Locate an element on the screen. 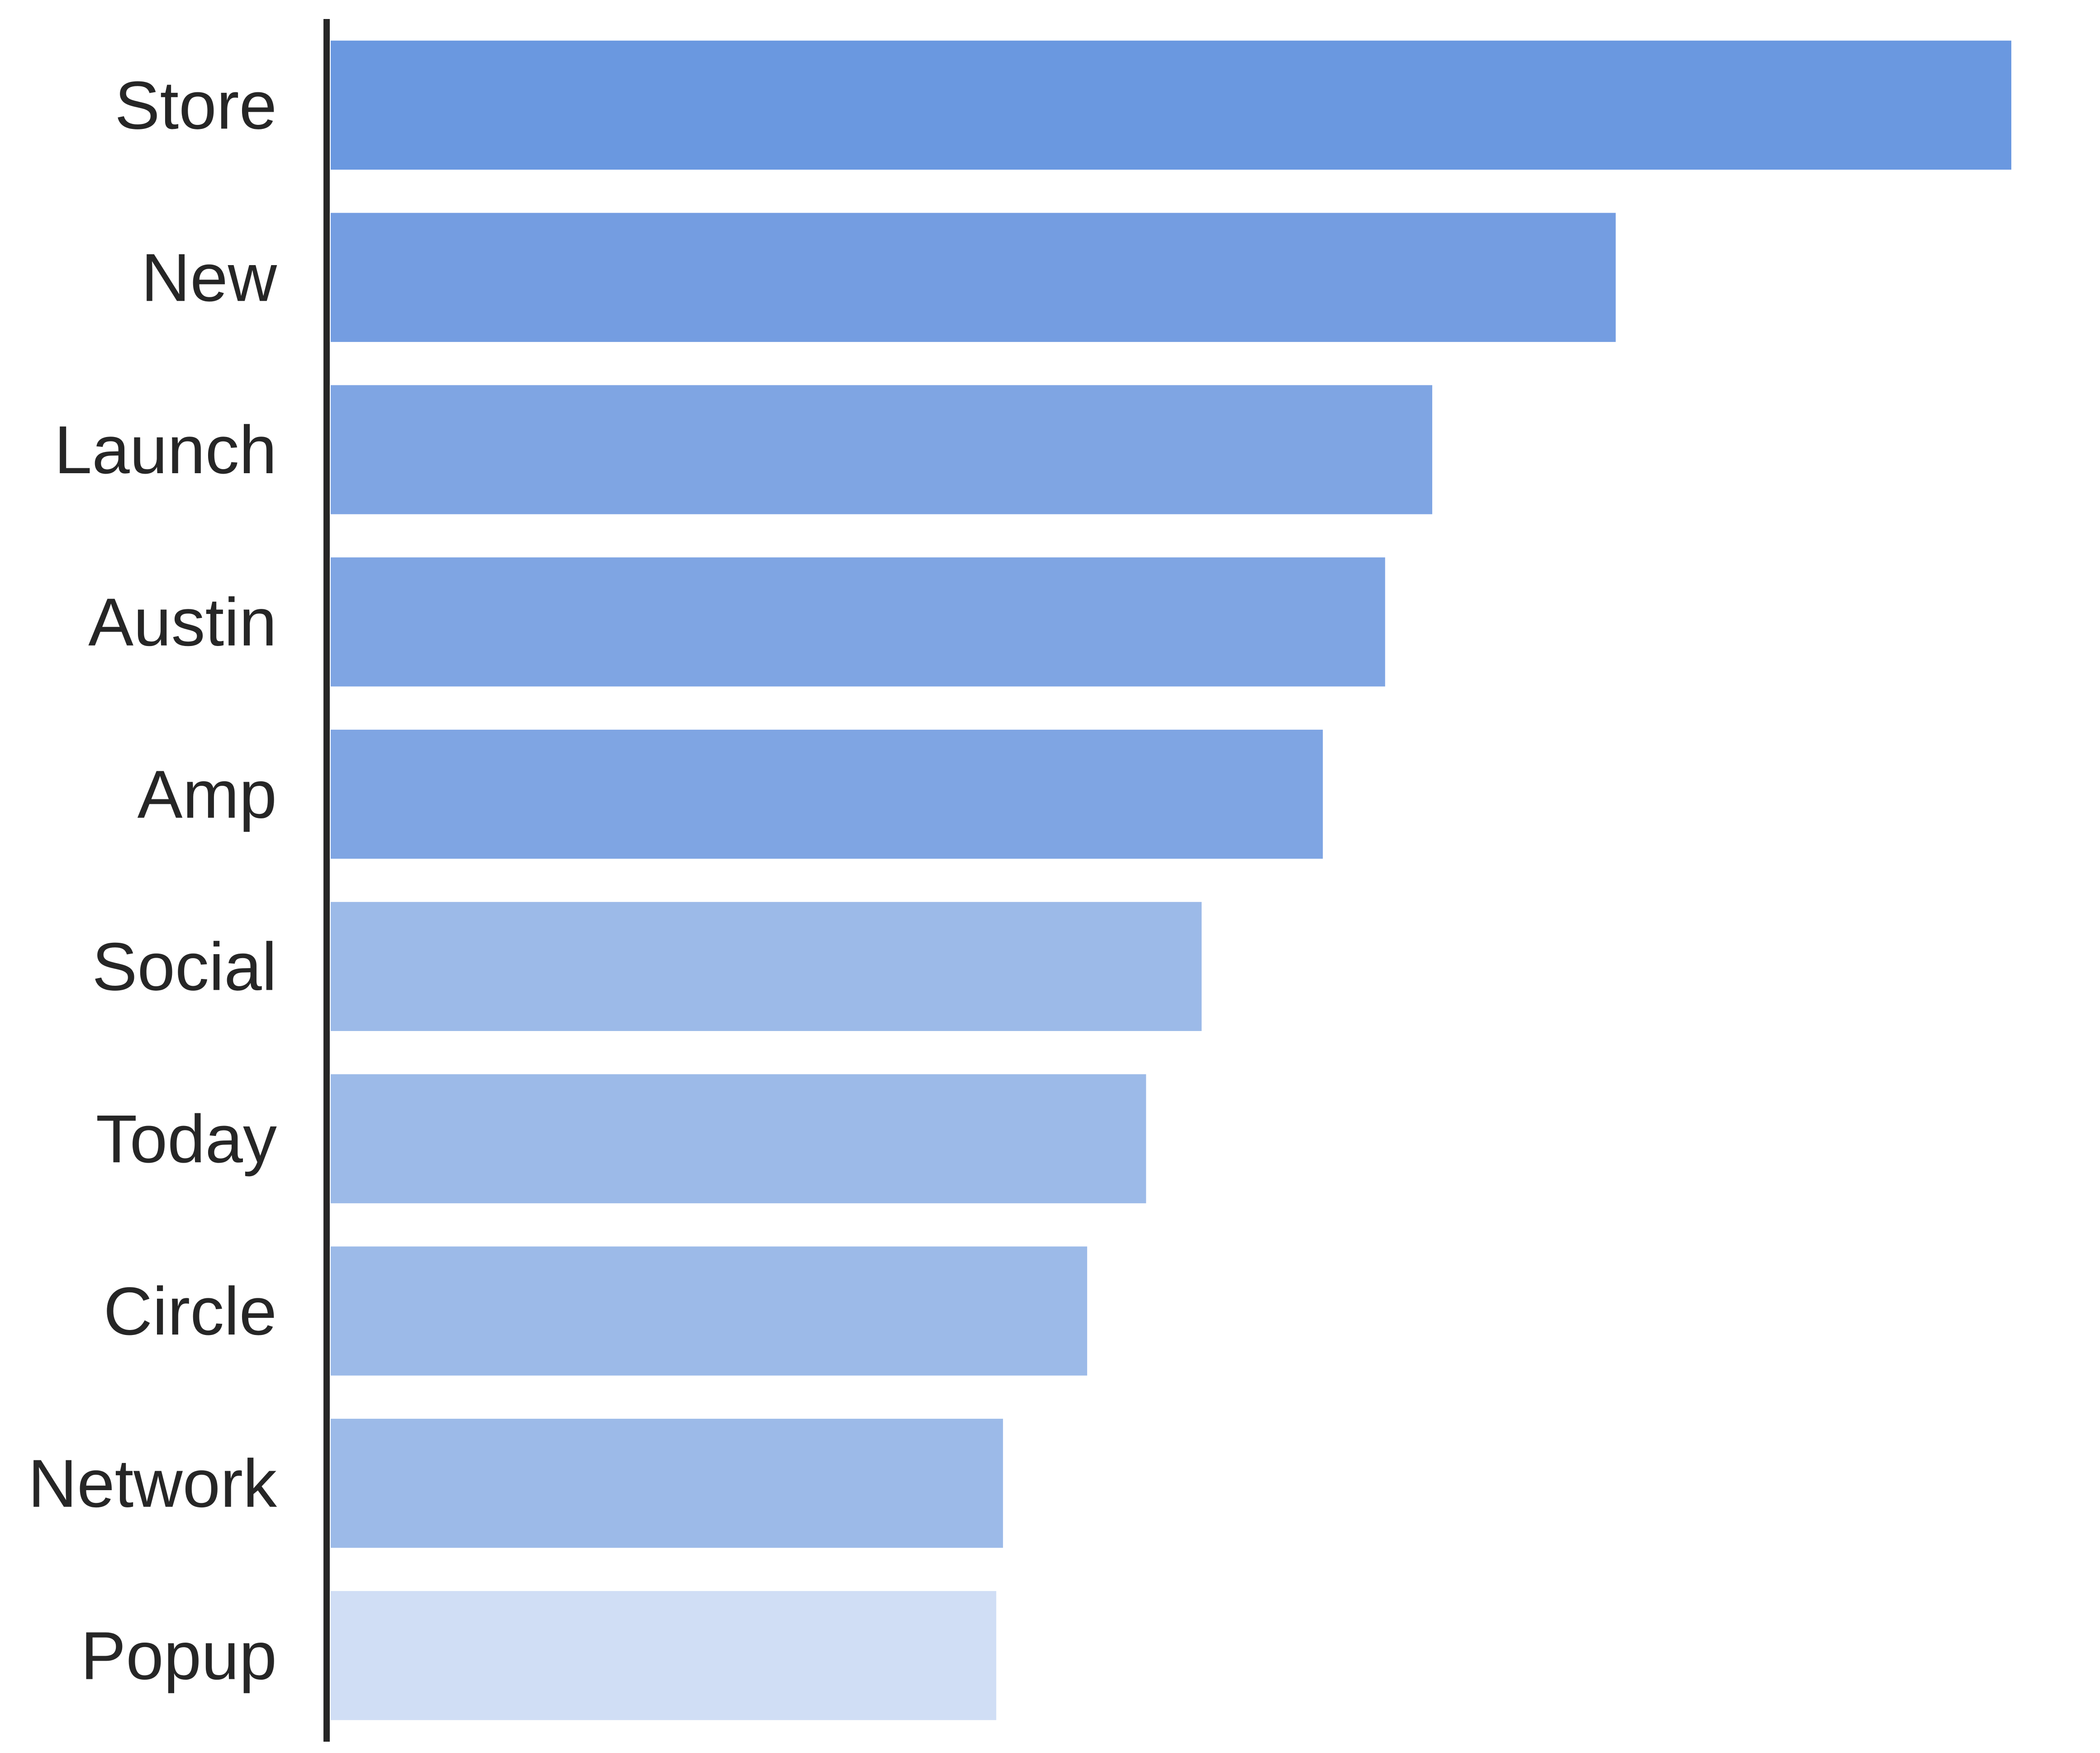 Image resolution: width=2100 pixels, height=1753 pixels. bar-launch is located at coordinates (881, 449).